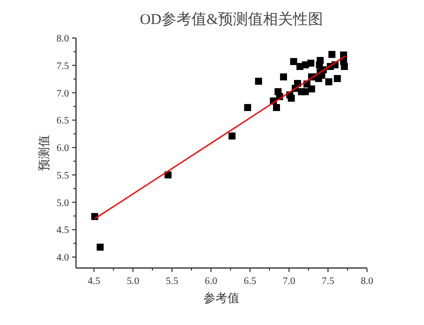  I want to click on y-tick-label: 5.5, so click(62, 176).